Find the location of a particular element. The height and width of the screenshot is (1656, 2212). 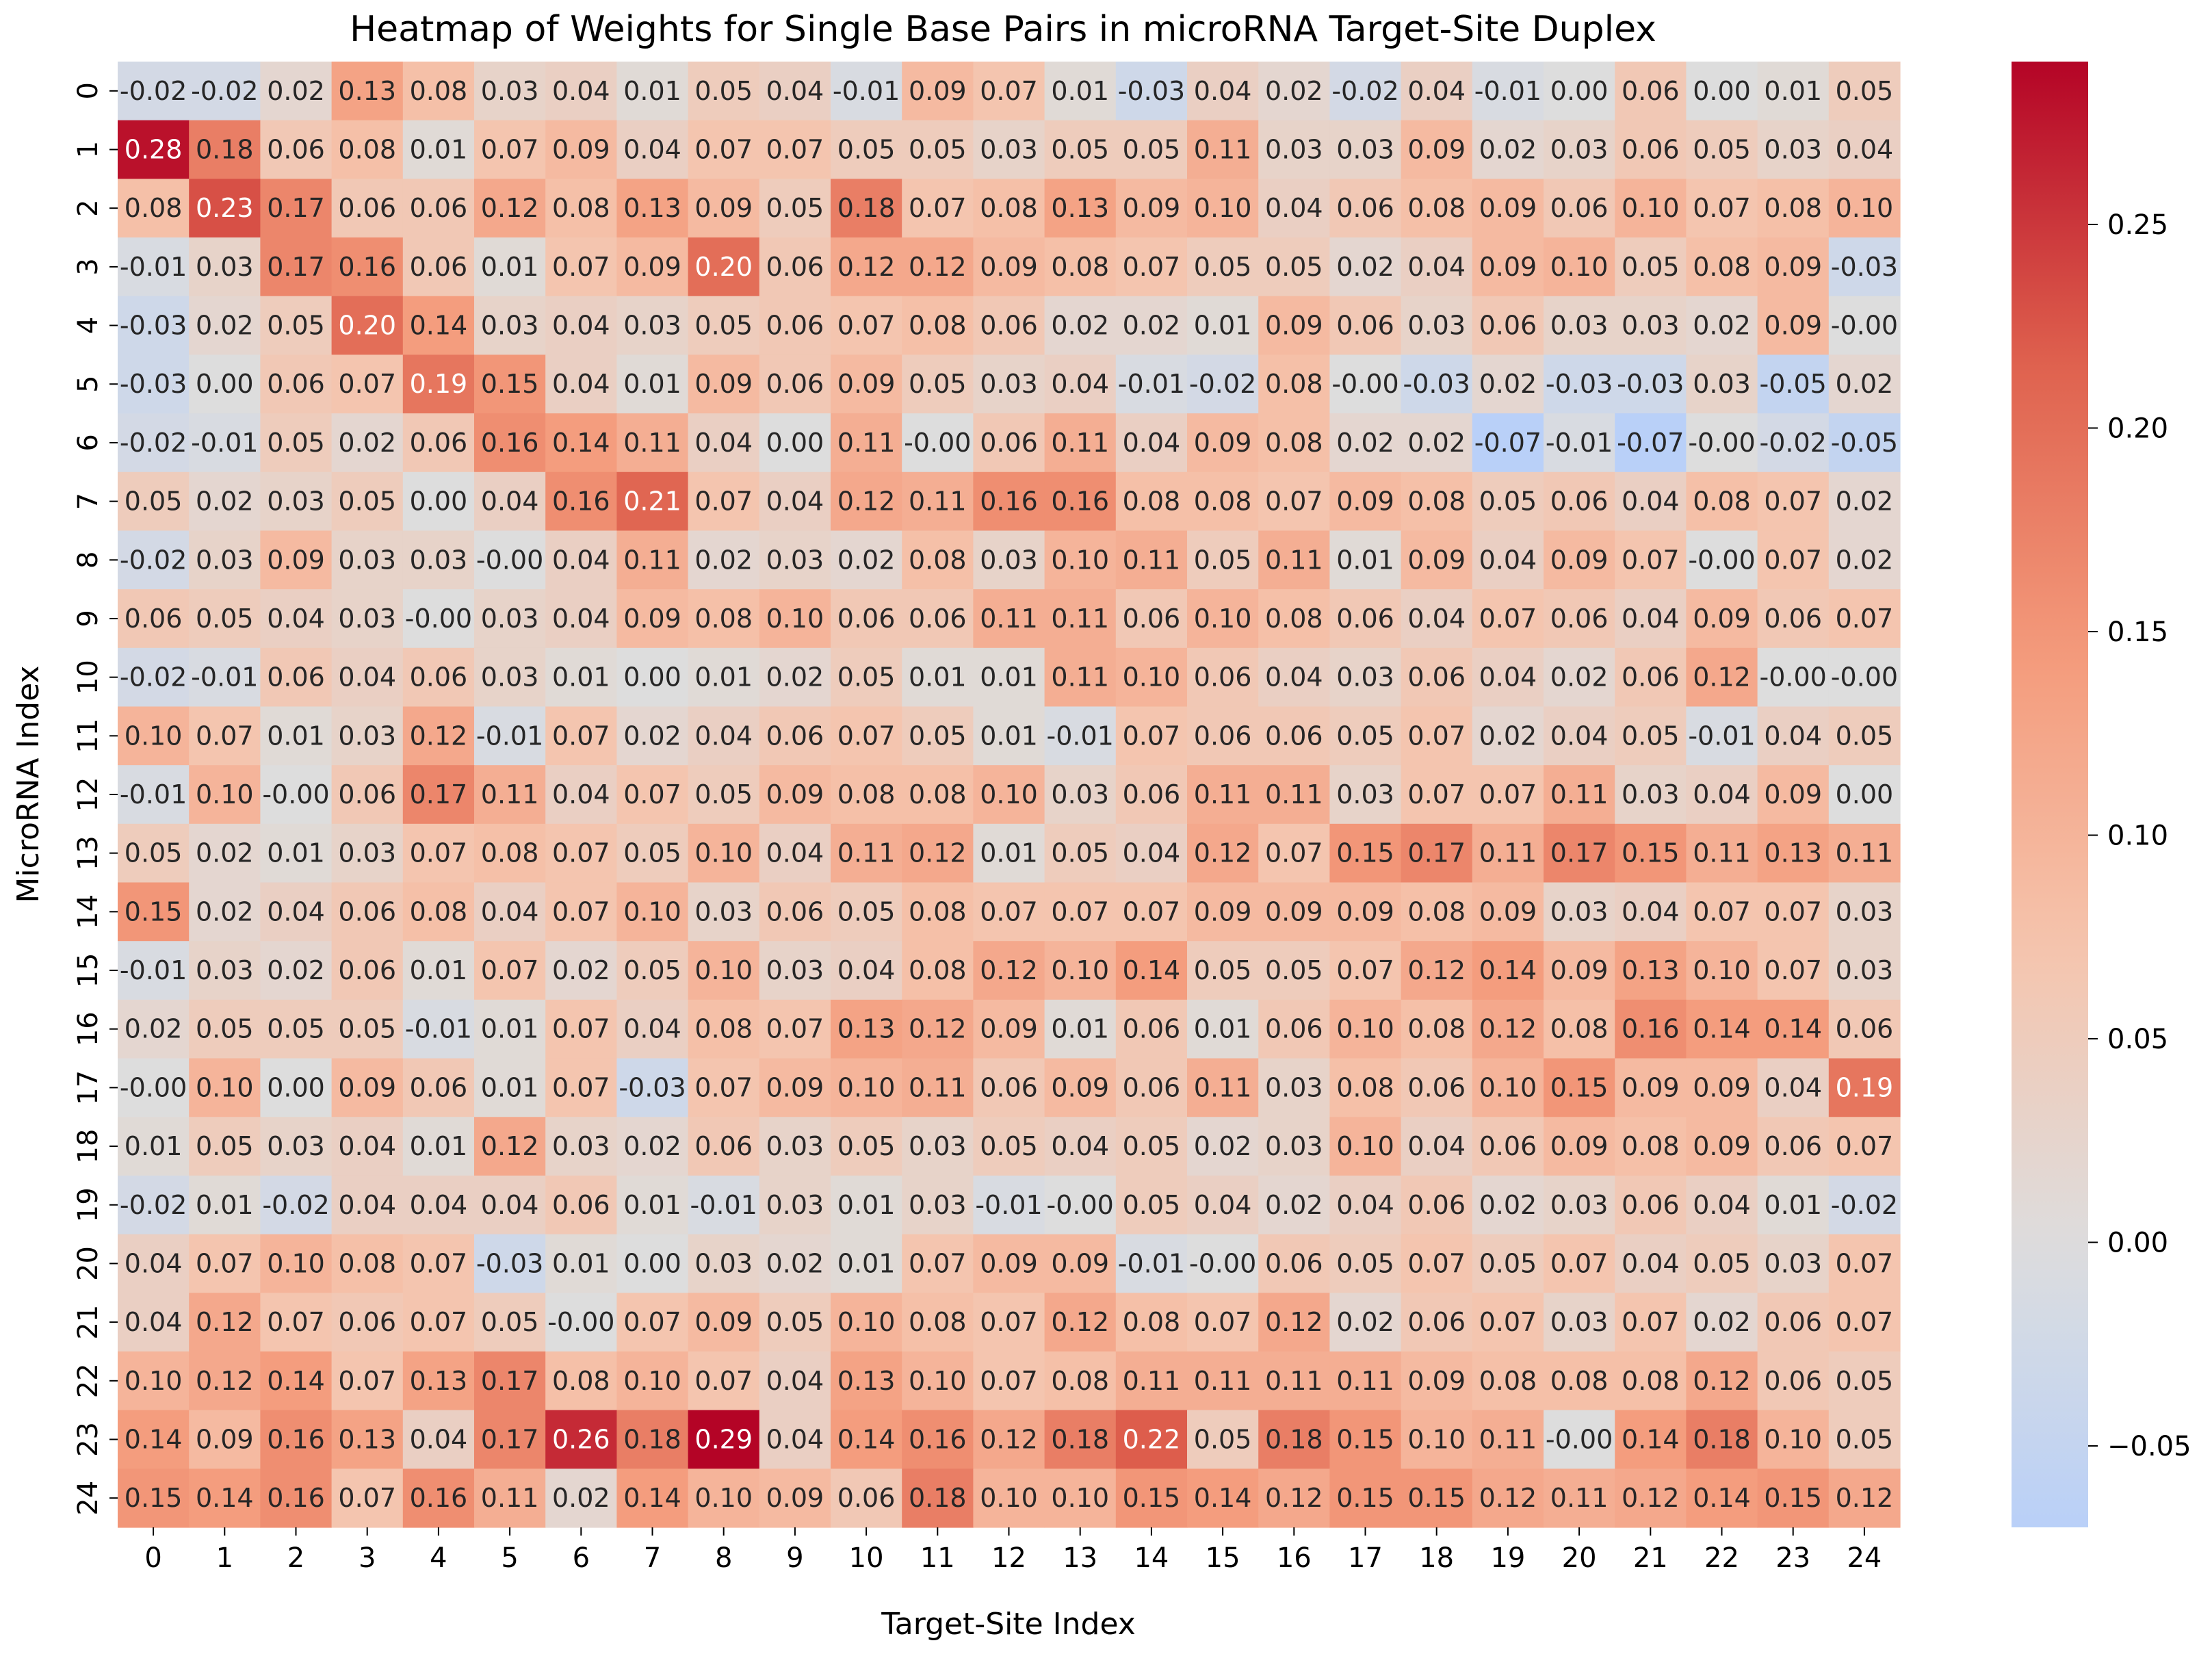

y-tick-label: 18 is located at coordinates (88, 1146).